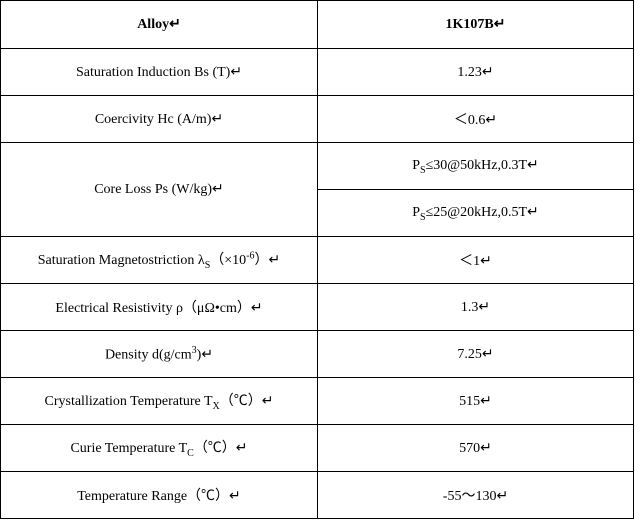  I want to click on text: 570↵, so click(475, 448).